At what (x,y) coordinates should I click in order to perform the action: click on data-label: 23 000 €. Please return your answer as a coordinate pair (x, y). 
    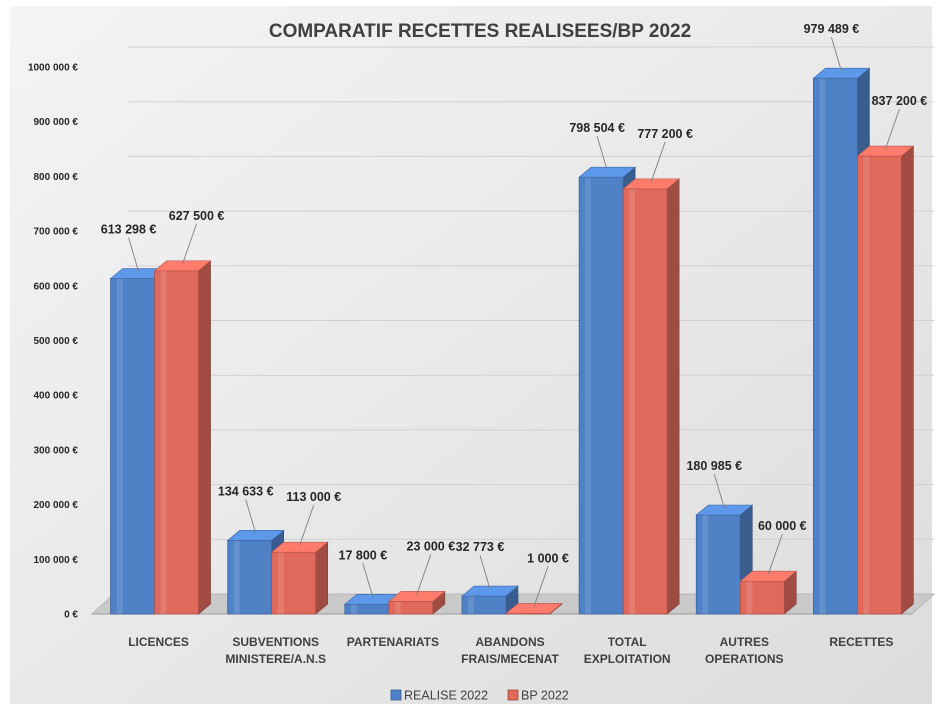
    Looking at the image, I should click on (431, 546).